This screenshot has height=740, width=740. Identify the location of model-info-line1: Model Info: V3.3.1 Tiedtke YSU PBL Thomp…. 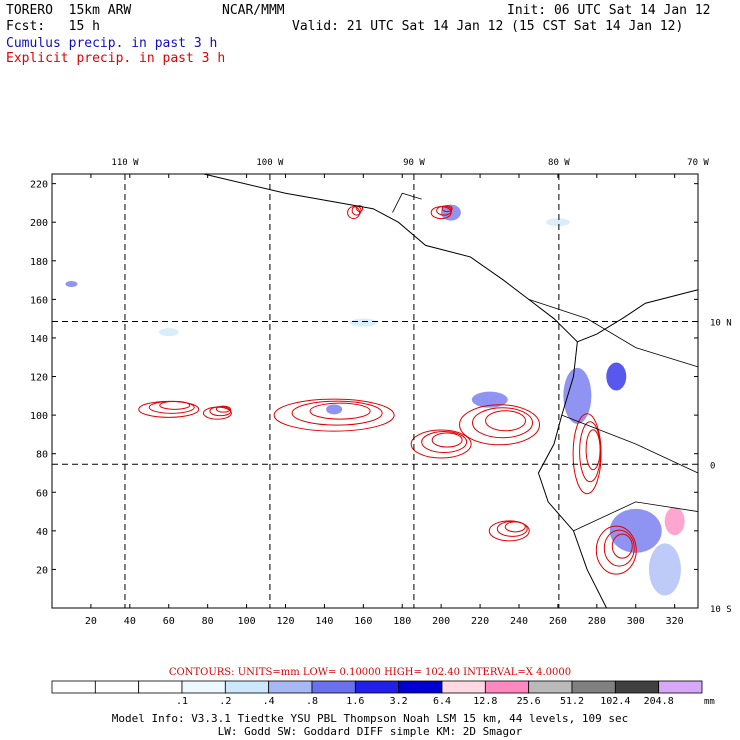
(370, 718).